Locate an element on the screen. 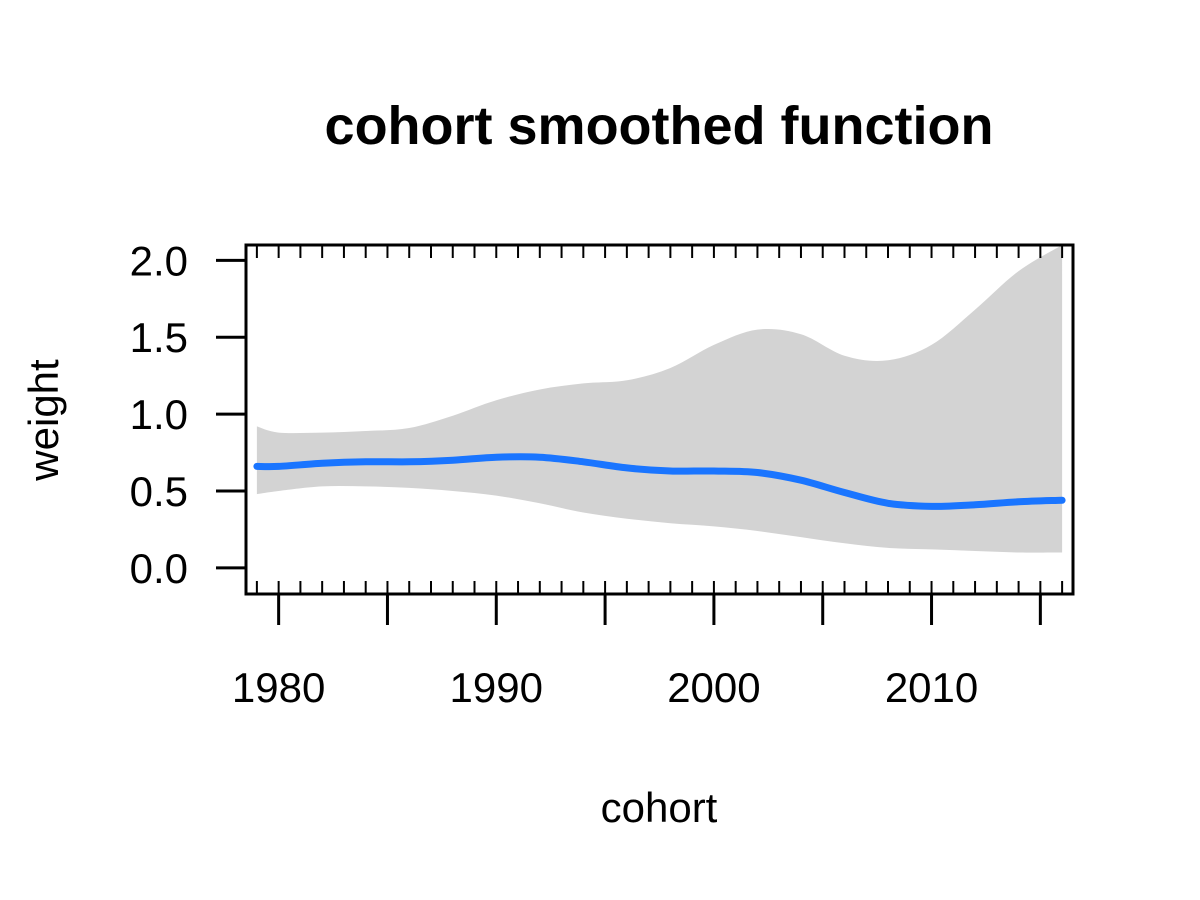  y-tick-label: 1.5 is located at coordinates (159, 337).